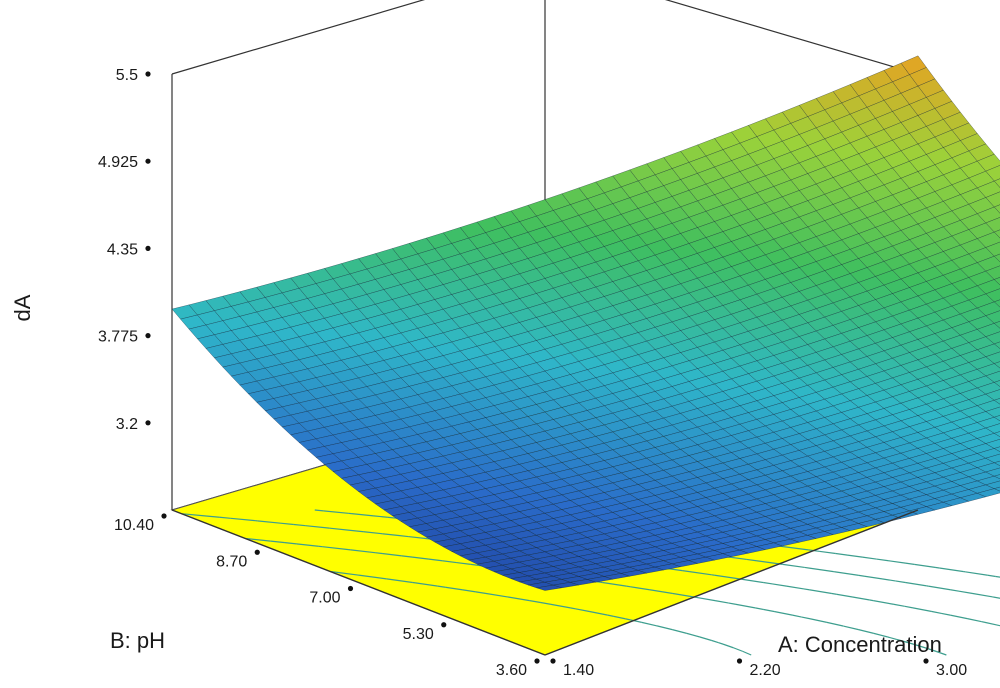 This screenshot has width=1000, height=688. Describe the element at coordinates (511, 670) in the screenshot. I see `y-tick-label: 3.60` at that location.